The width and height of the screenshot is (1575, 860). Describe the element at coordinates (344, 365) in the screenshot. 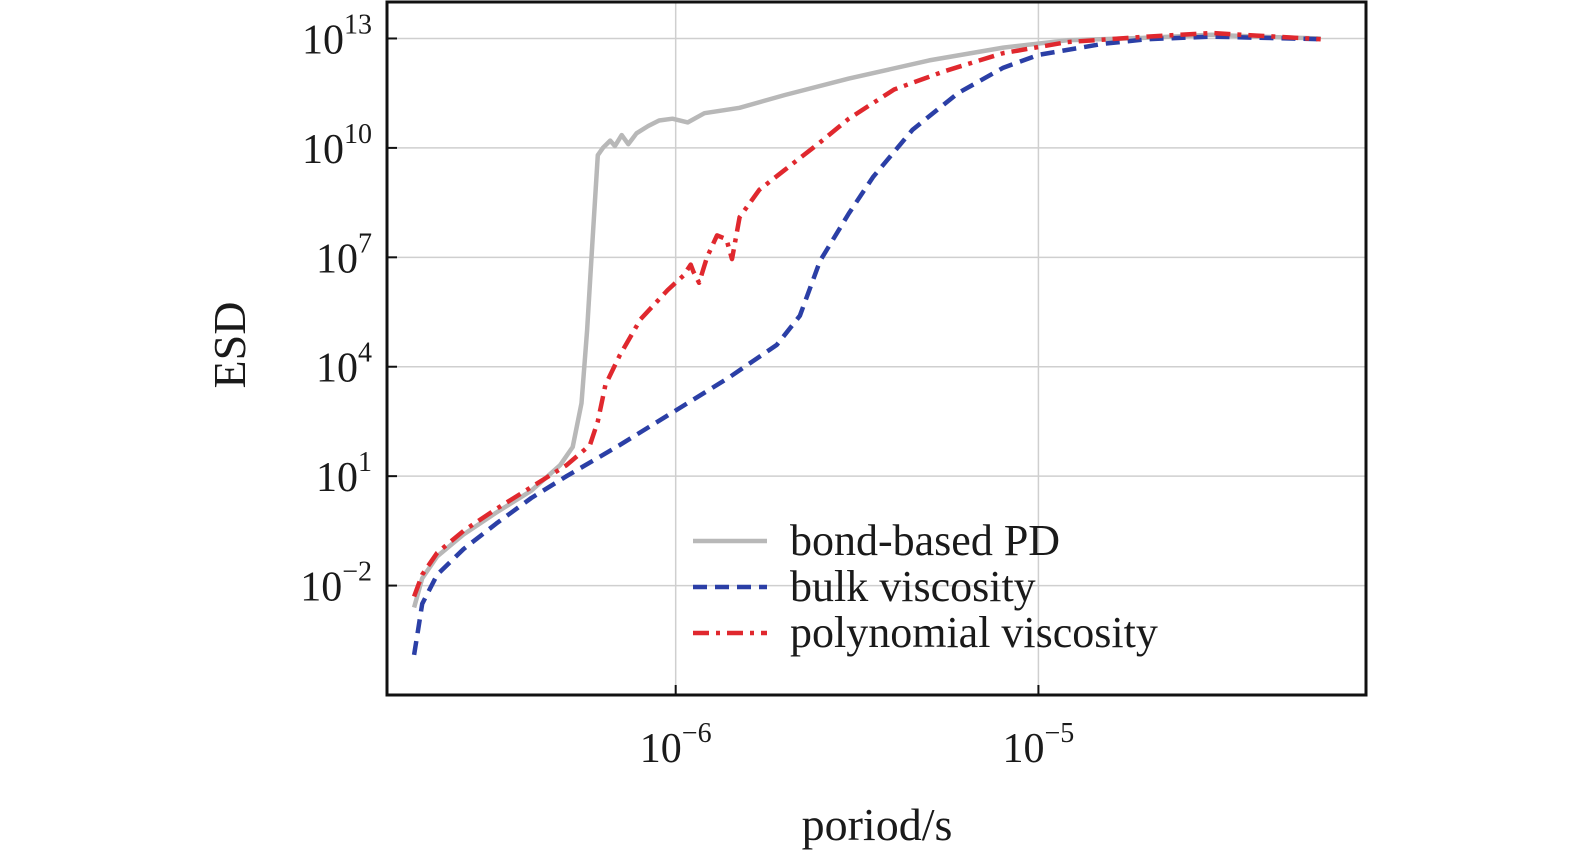

I see `y-tick-label: 10⁴` at that location.